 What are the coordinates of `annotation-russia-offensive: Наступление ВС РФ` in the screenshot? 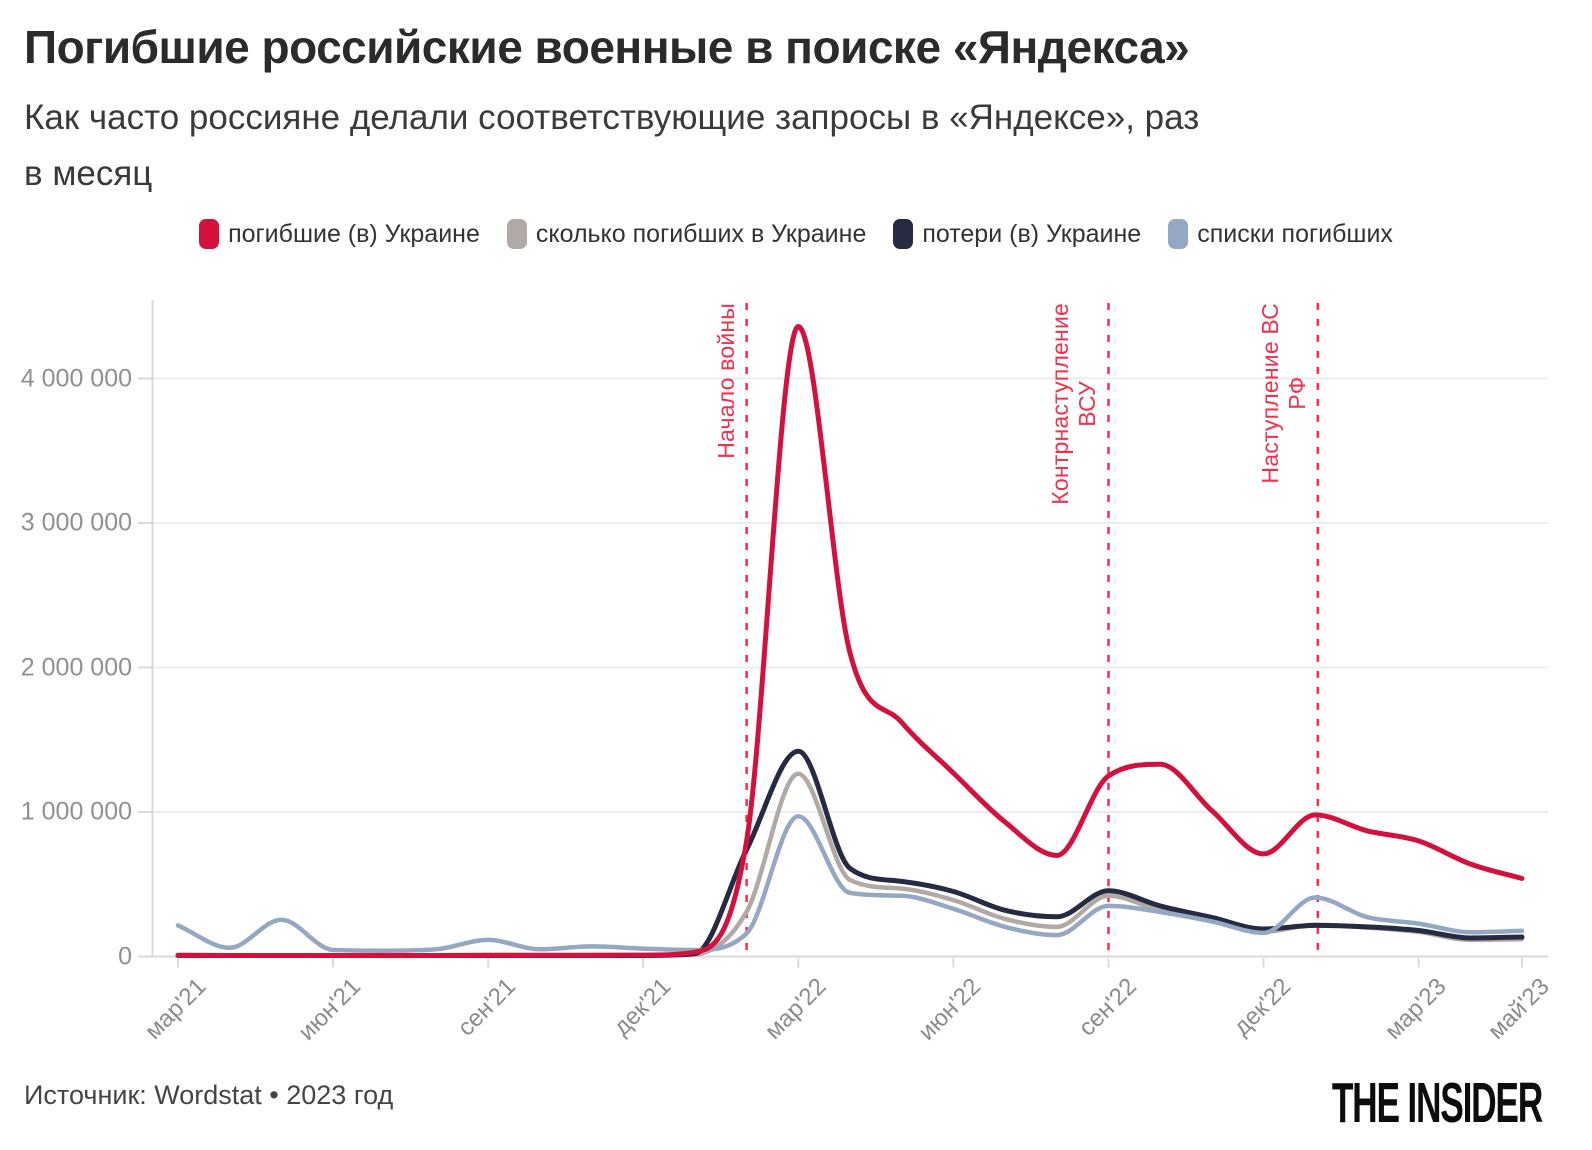 It's located at (1283, 393).